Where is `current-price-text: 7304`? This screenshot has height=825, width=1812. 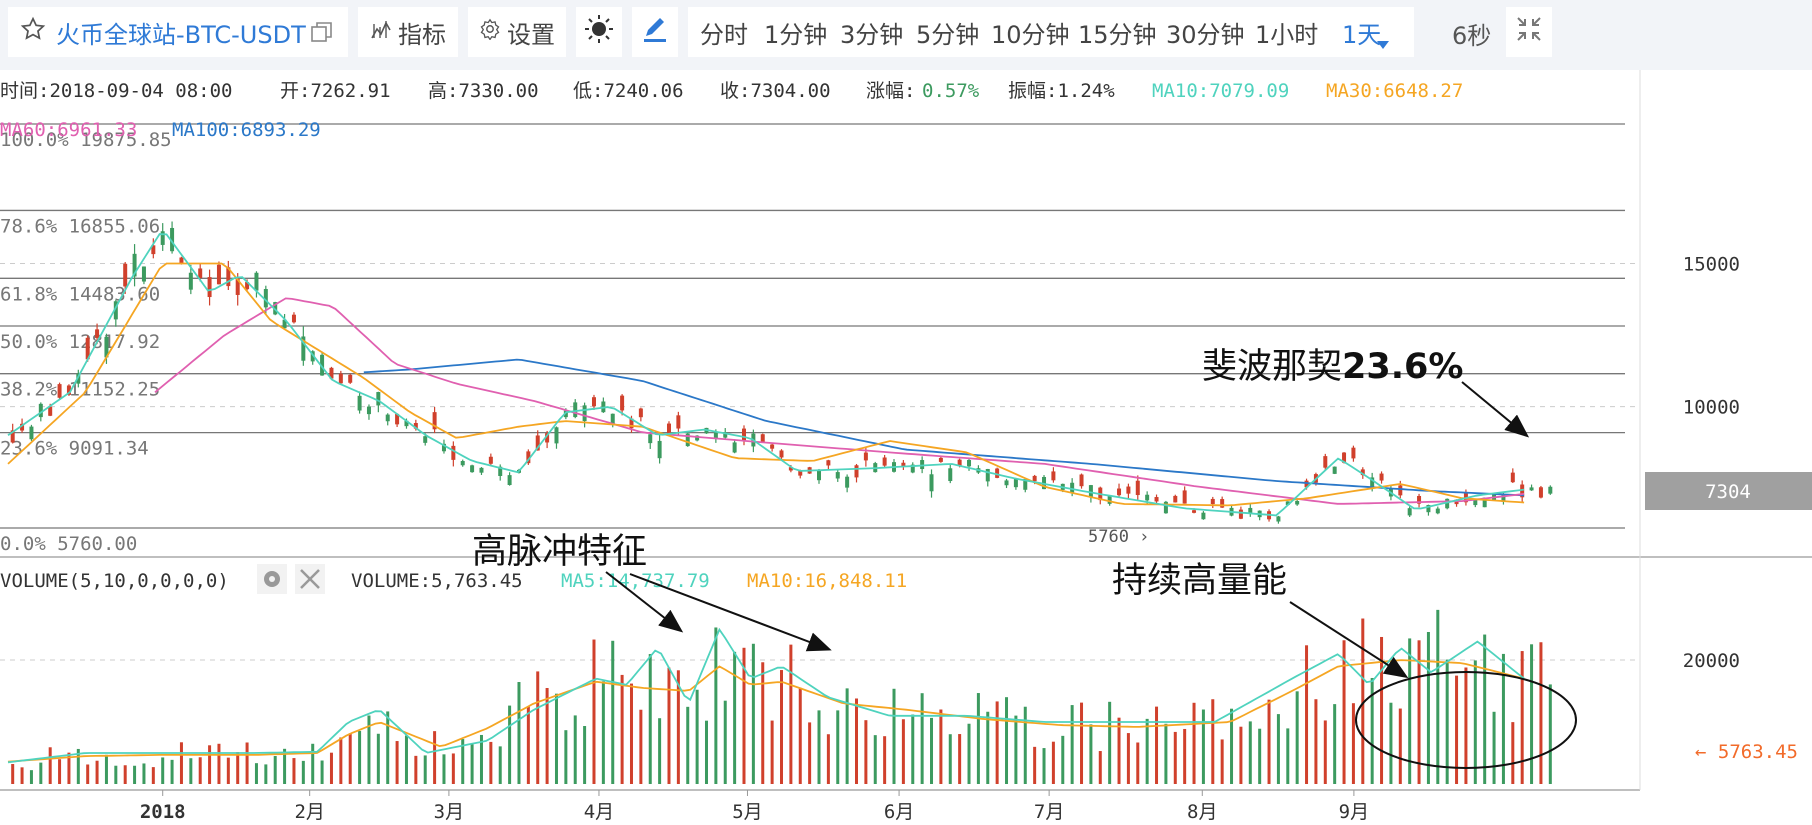 current-price-text: 7304 is located at coordinates (1728, 492).